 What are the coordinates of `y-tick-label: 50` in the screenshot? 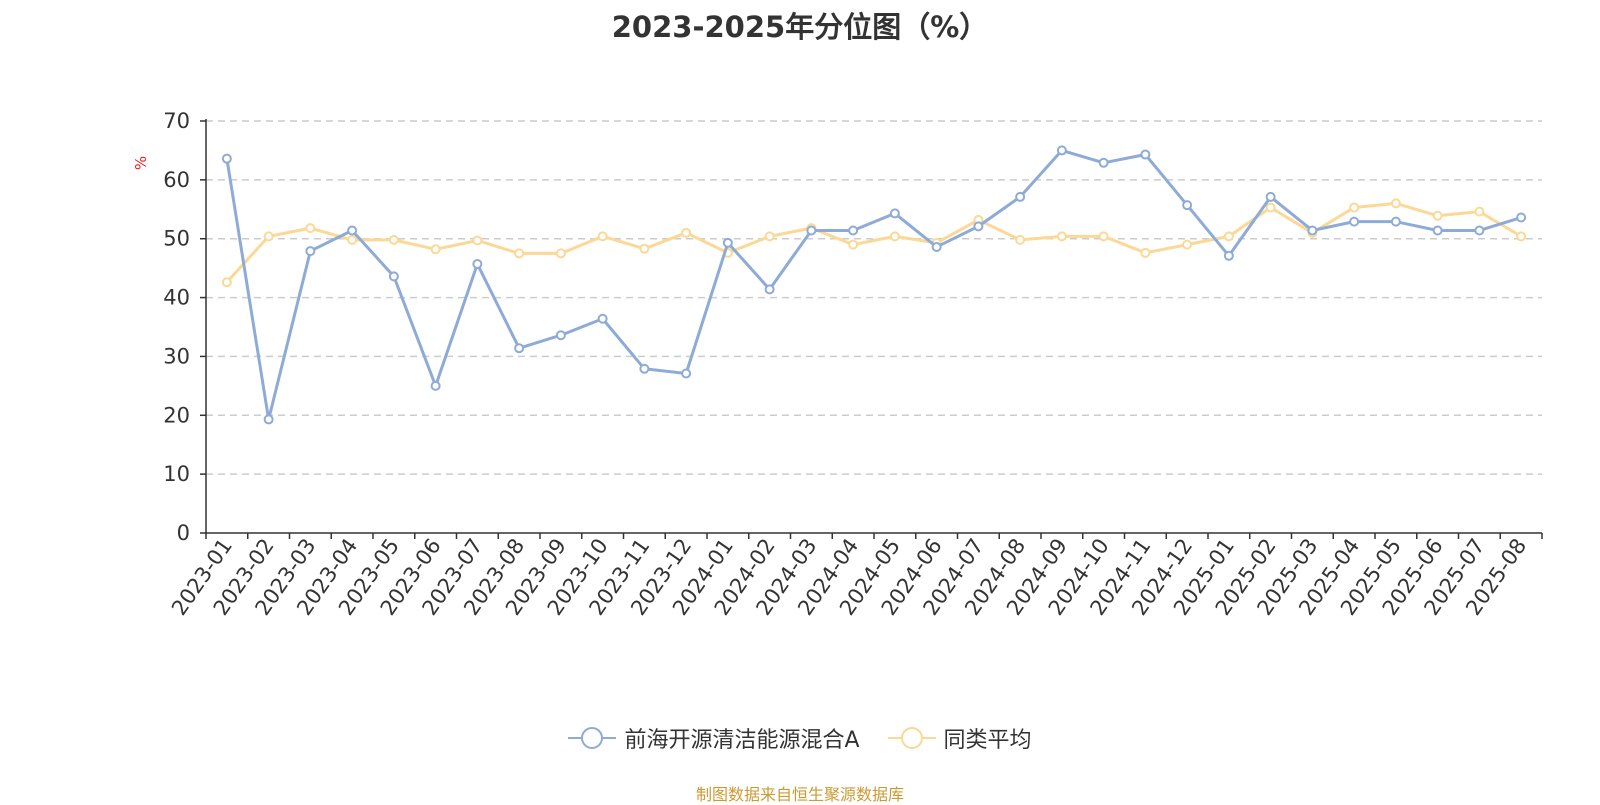 It's located at (176, 239).